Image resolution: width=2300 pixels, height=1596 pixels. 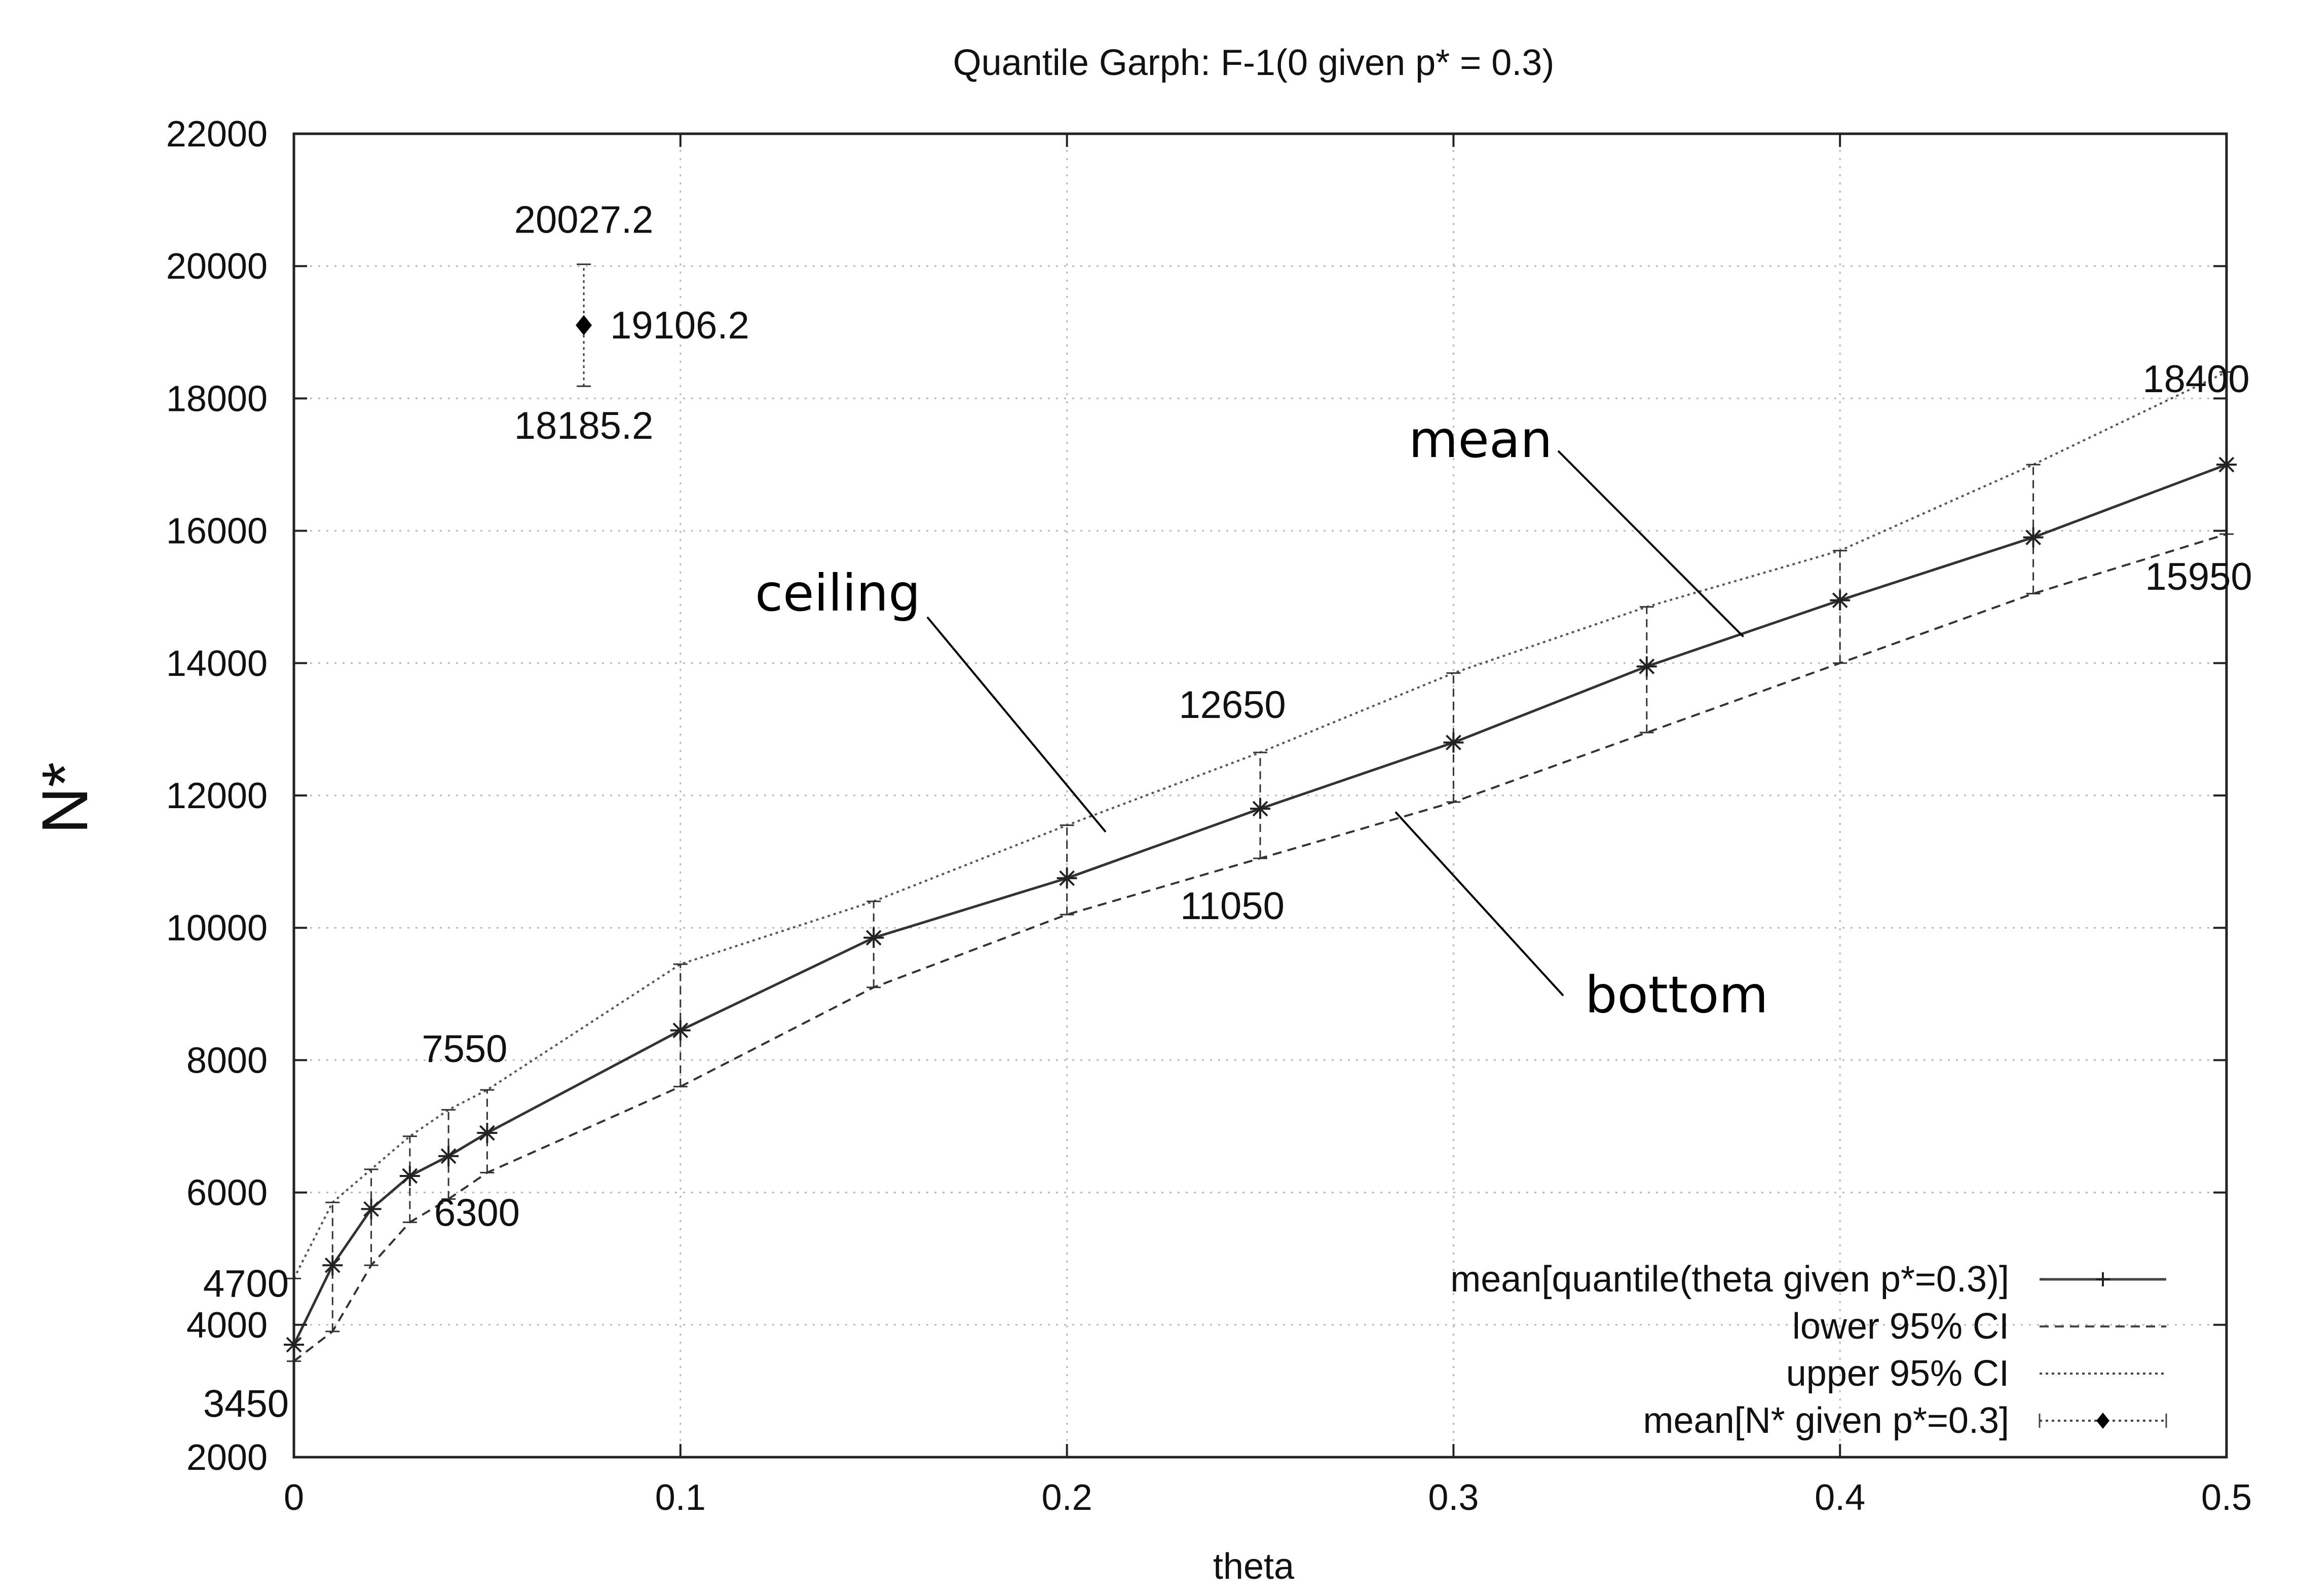 I want to click on annotation-label: mean, so click(x=1481, y=439).